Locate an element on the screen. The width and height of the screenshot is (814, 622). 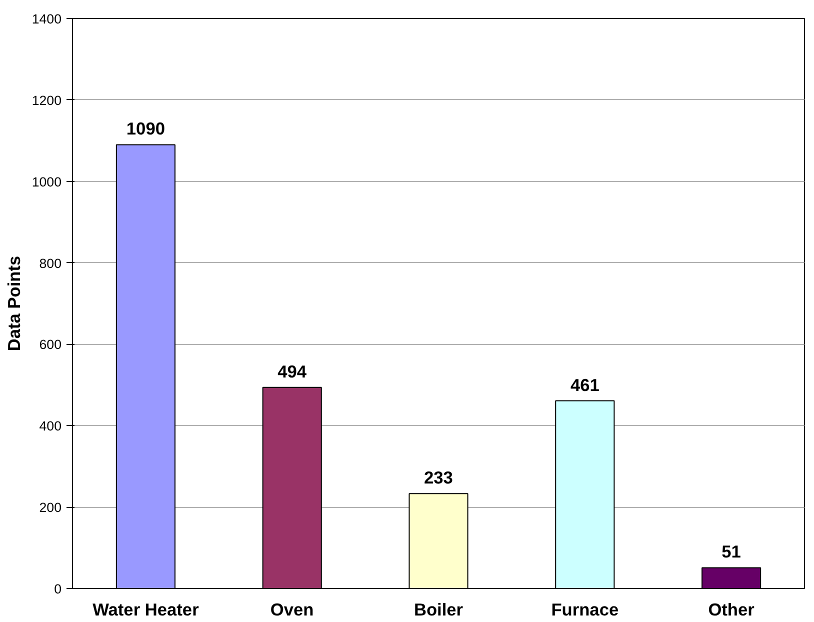
x-tick-label: Oven is located at coordinates (292, 610).